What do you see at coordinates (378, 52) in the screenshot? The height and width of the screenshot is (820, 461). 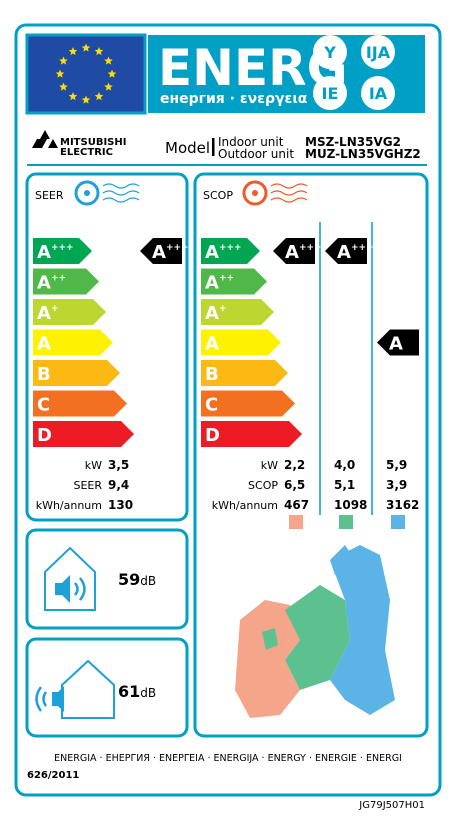 I see `badge-text: IJA` at bounding box center [378, 52].